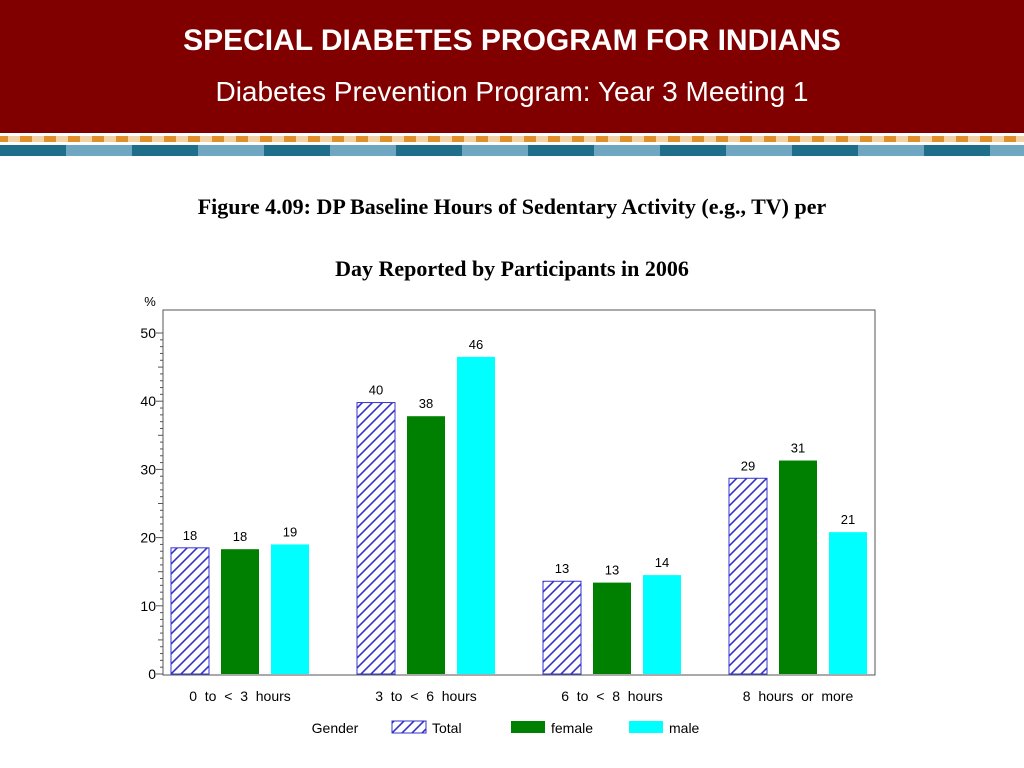 This screenshot has width=1024, height=768. Describe the element at coordinates (148, 538) in the screenshot. I see `y-tick-label: 20` at that location.